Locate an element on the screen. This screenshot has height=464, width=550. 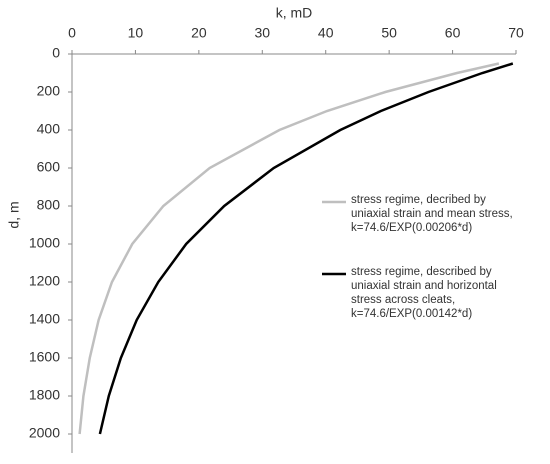
x-axis-title: k, mD is located at coordinates (294, 13).